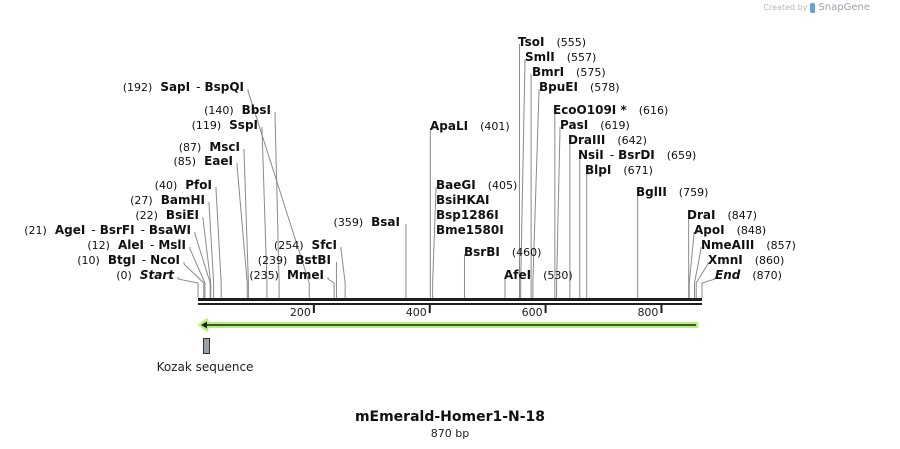  I want to click on site-position: (22), so click(146, 215).